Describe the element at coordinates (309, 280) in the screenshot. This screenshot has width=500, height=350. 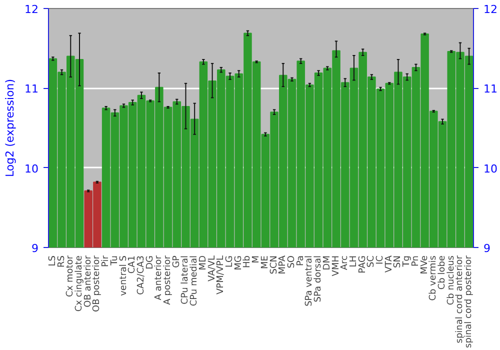
I see `x-tick-label: SPa ventral` at that location.